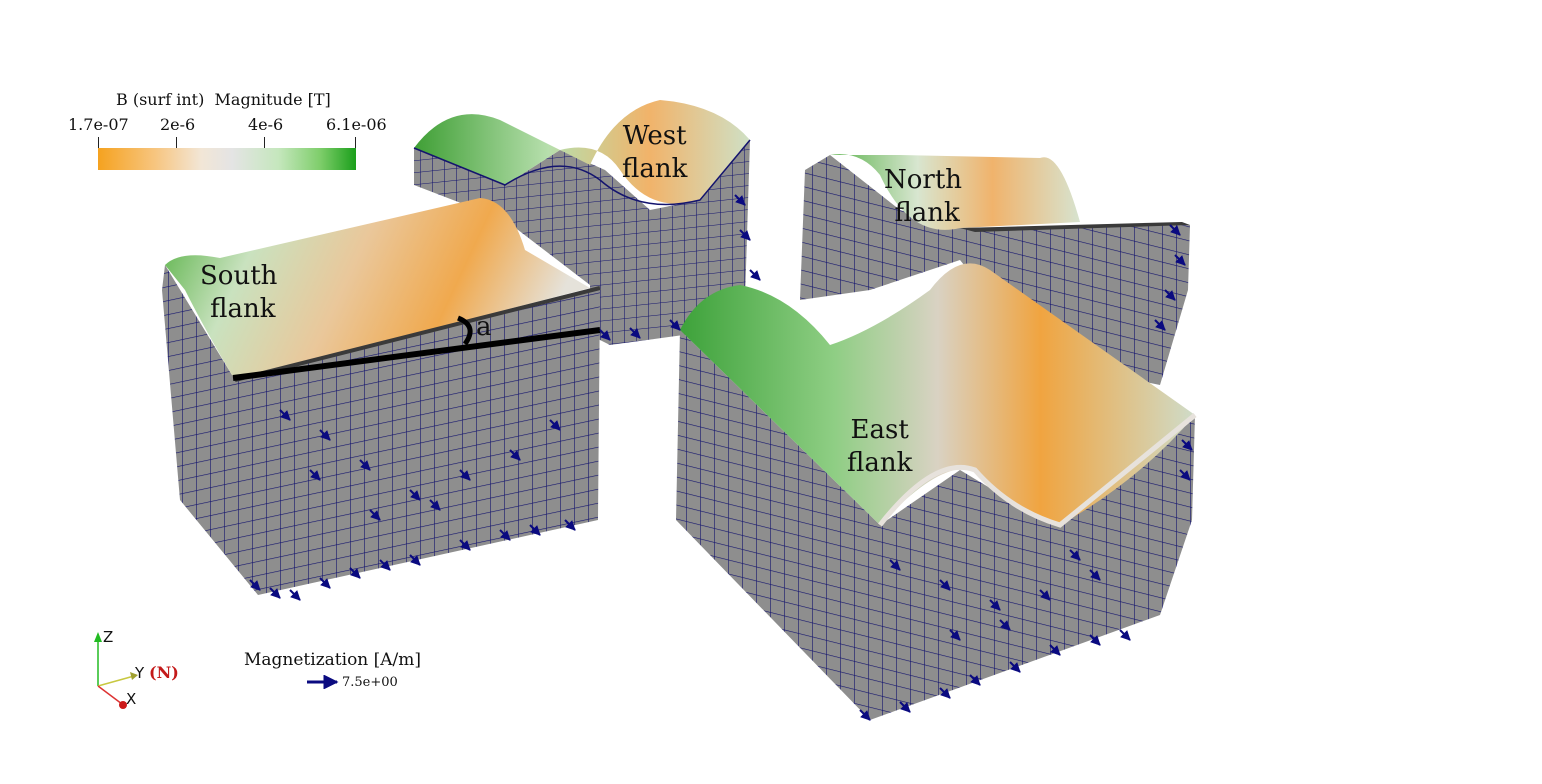  What do you see at coordinates (381, 396) in the screenshot?
I see `south-flank-block` at bounding box center [381, 396].